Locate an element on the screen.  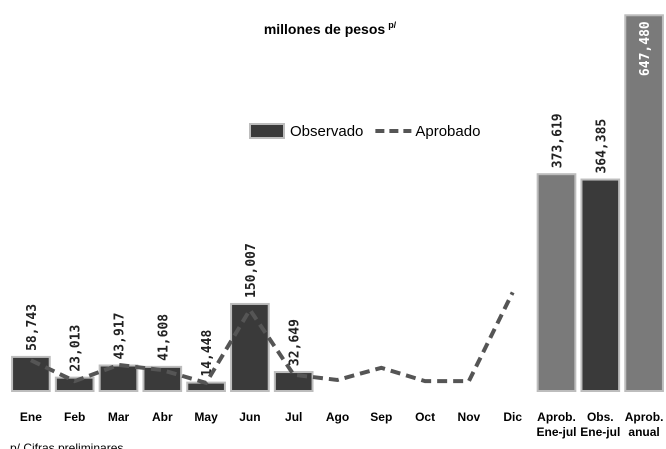
legend-swatch is located at coordinates (267, 131).